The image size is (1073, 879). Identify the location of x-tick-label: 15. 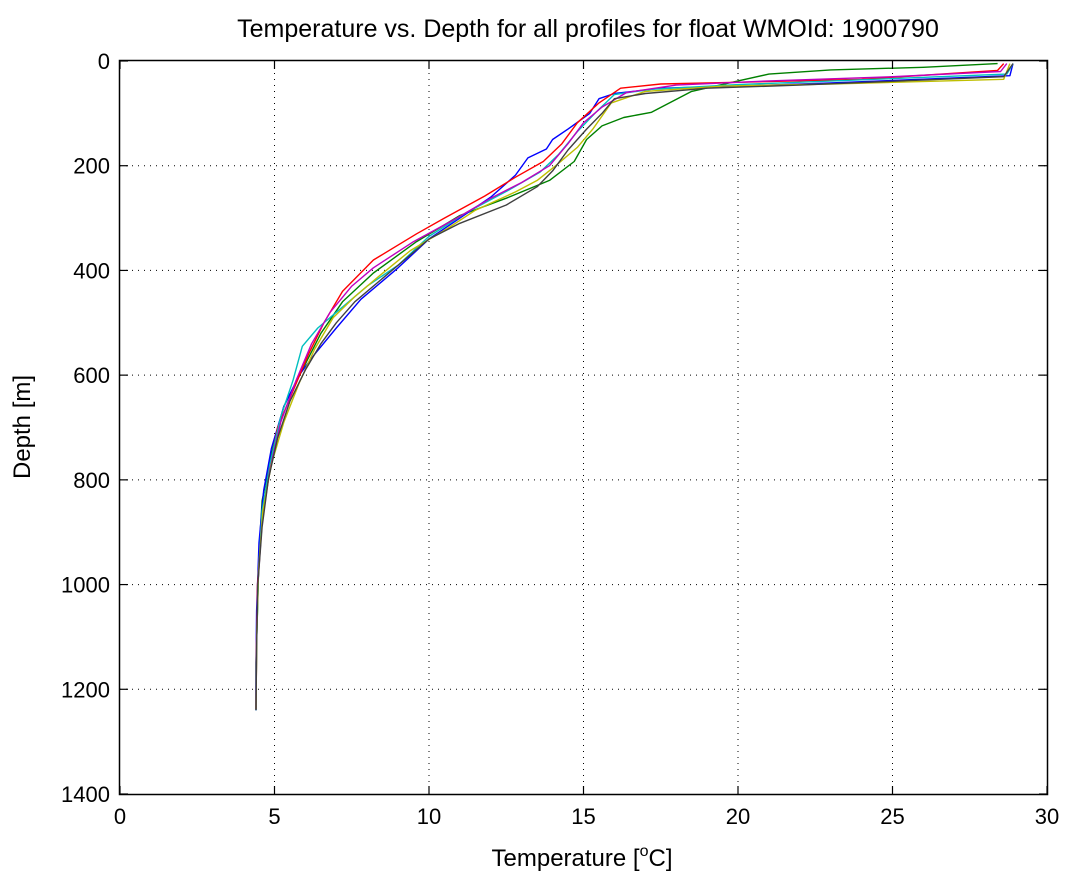
(583, 816).